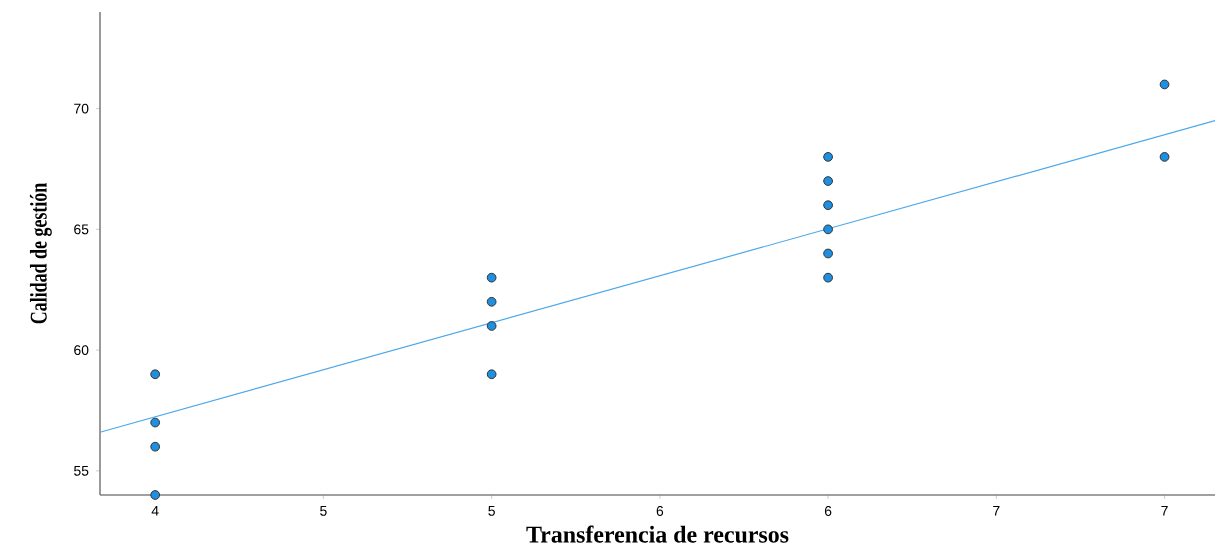 Image resolution: width=1215 pixels, height=552 pixels. I want to click on y-tick-label: 55, so click(81, 470).